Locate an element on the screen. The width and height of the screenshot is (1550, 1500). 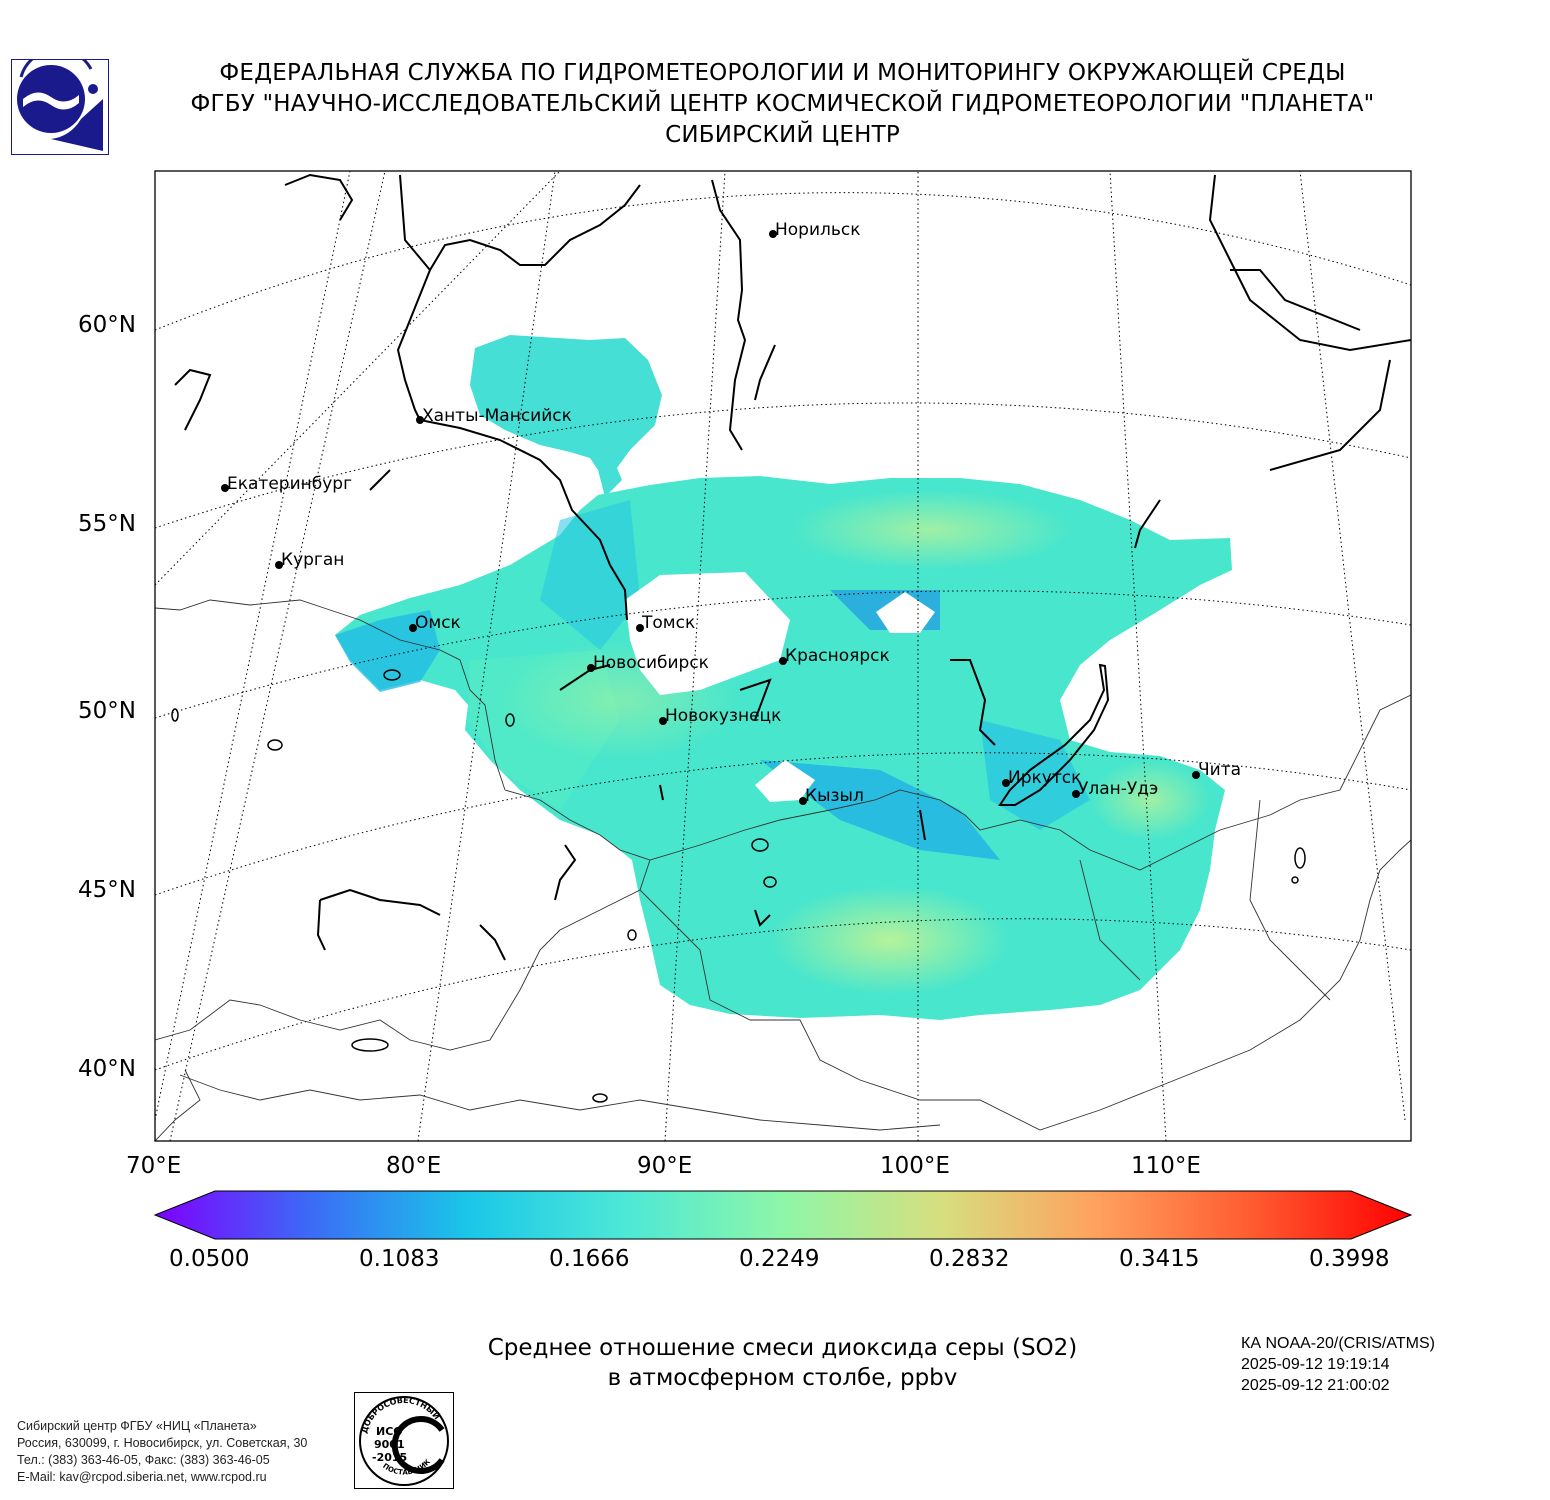
lon-label-80: 80°E is located at coordinates (414, 1166).